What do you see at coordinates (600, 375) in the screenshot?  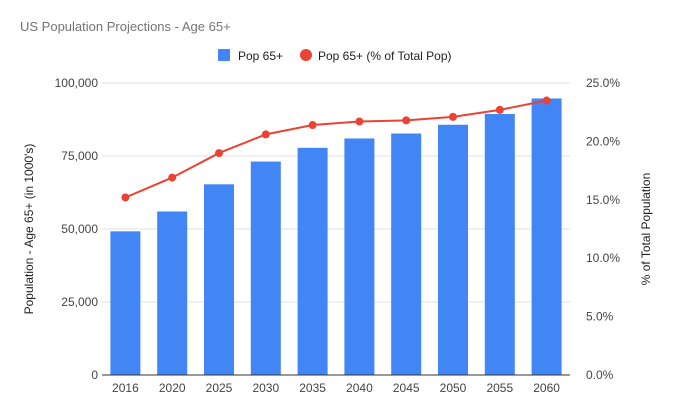 I see `y-right-tick-label: 0.0%` at bounding box center [600, 375].